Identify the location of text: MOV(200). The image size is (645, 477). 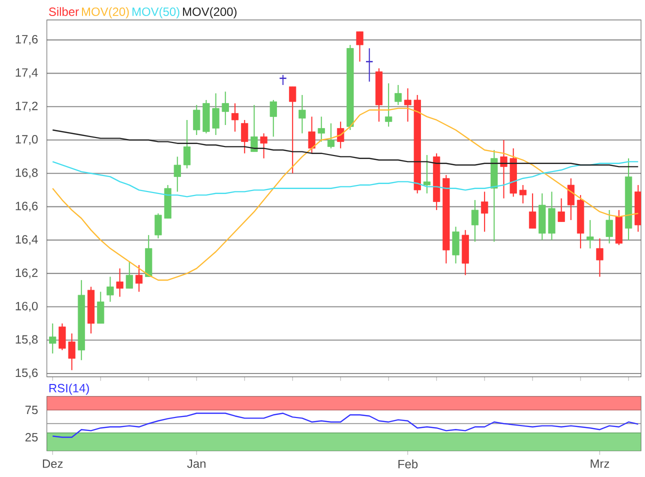
(210, 13).